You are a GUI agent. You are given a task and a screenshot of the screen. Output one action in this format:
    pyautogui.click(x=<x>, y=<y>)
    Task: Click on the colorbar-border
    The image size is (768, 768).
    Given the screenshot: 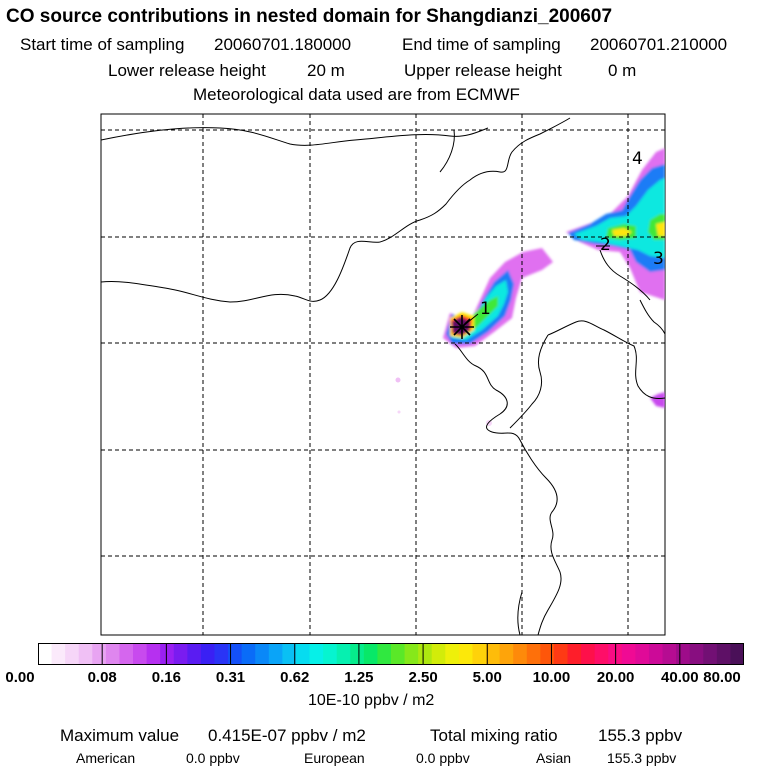 What is the action you would take?
    pyautogui.click(x=391, y=654)
    